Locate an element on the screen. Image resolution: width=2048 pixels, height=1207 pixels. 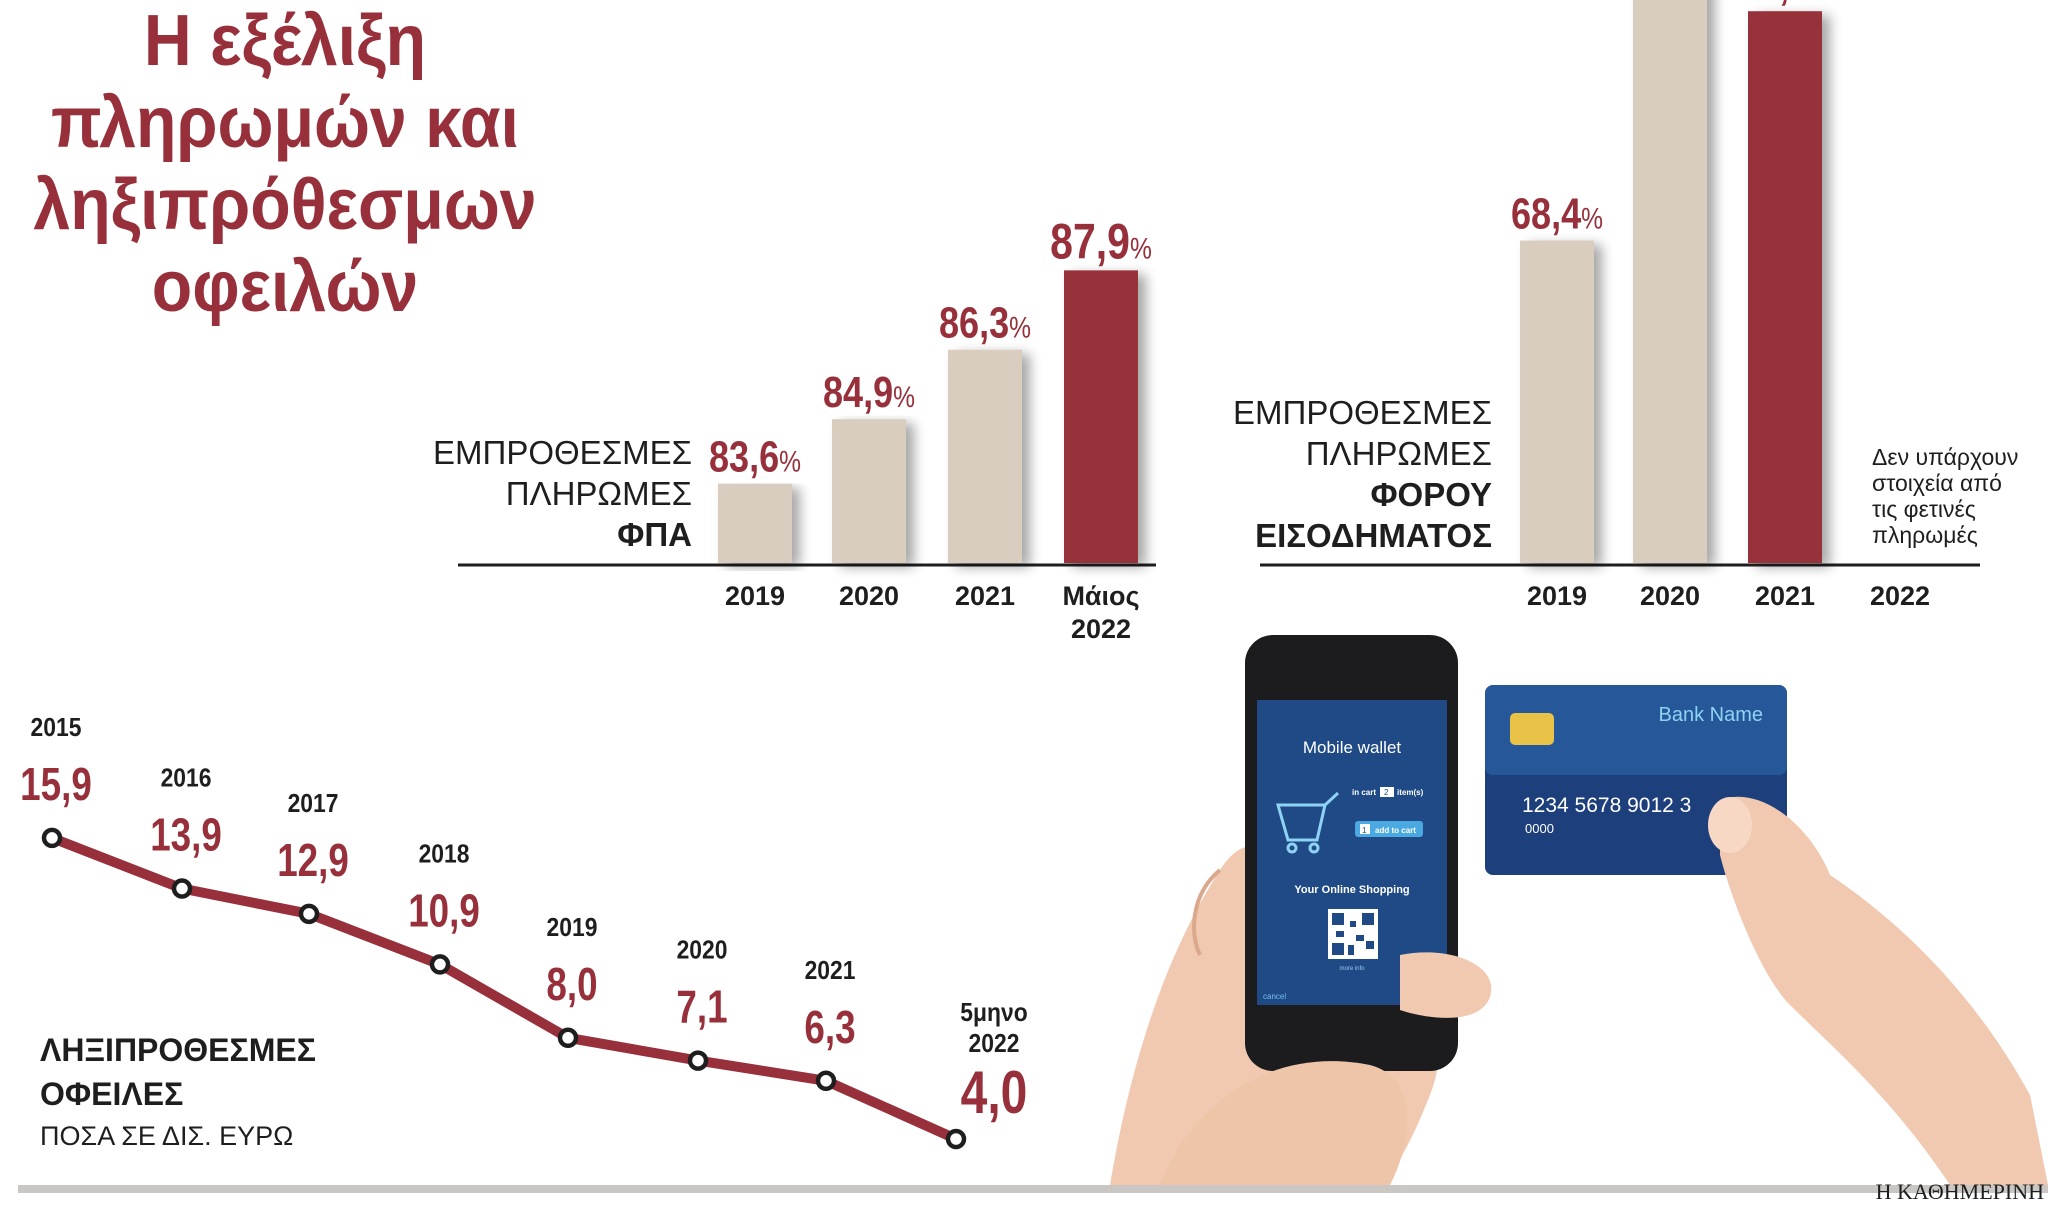
vat-label-line-3: ΦΠΑ is located at coordinates (654, 534).